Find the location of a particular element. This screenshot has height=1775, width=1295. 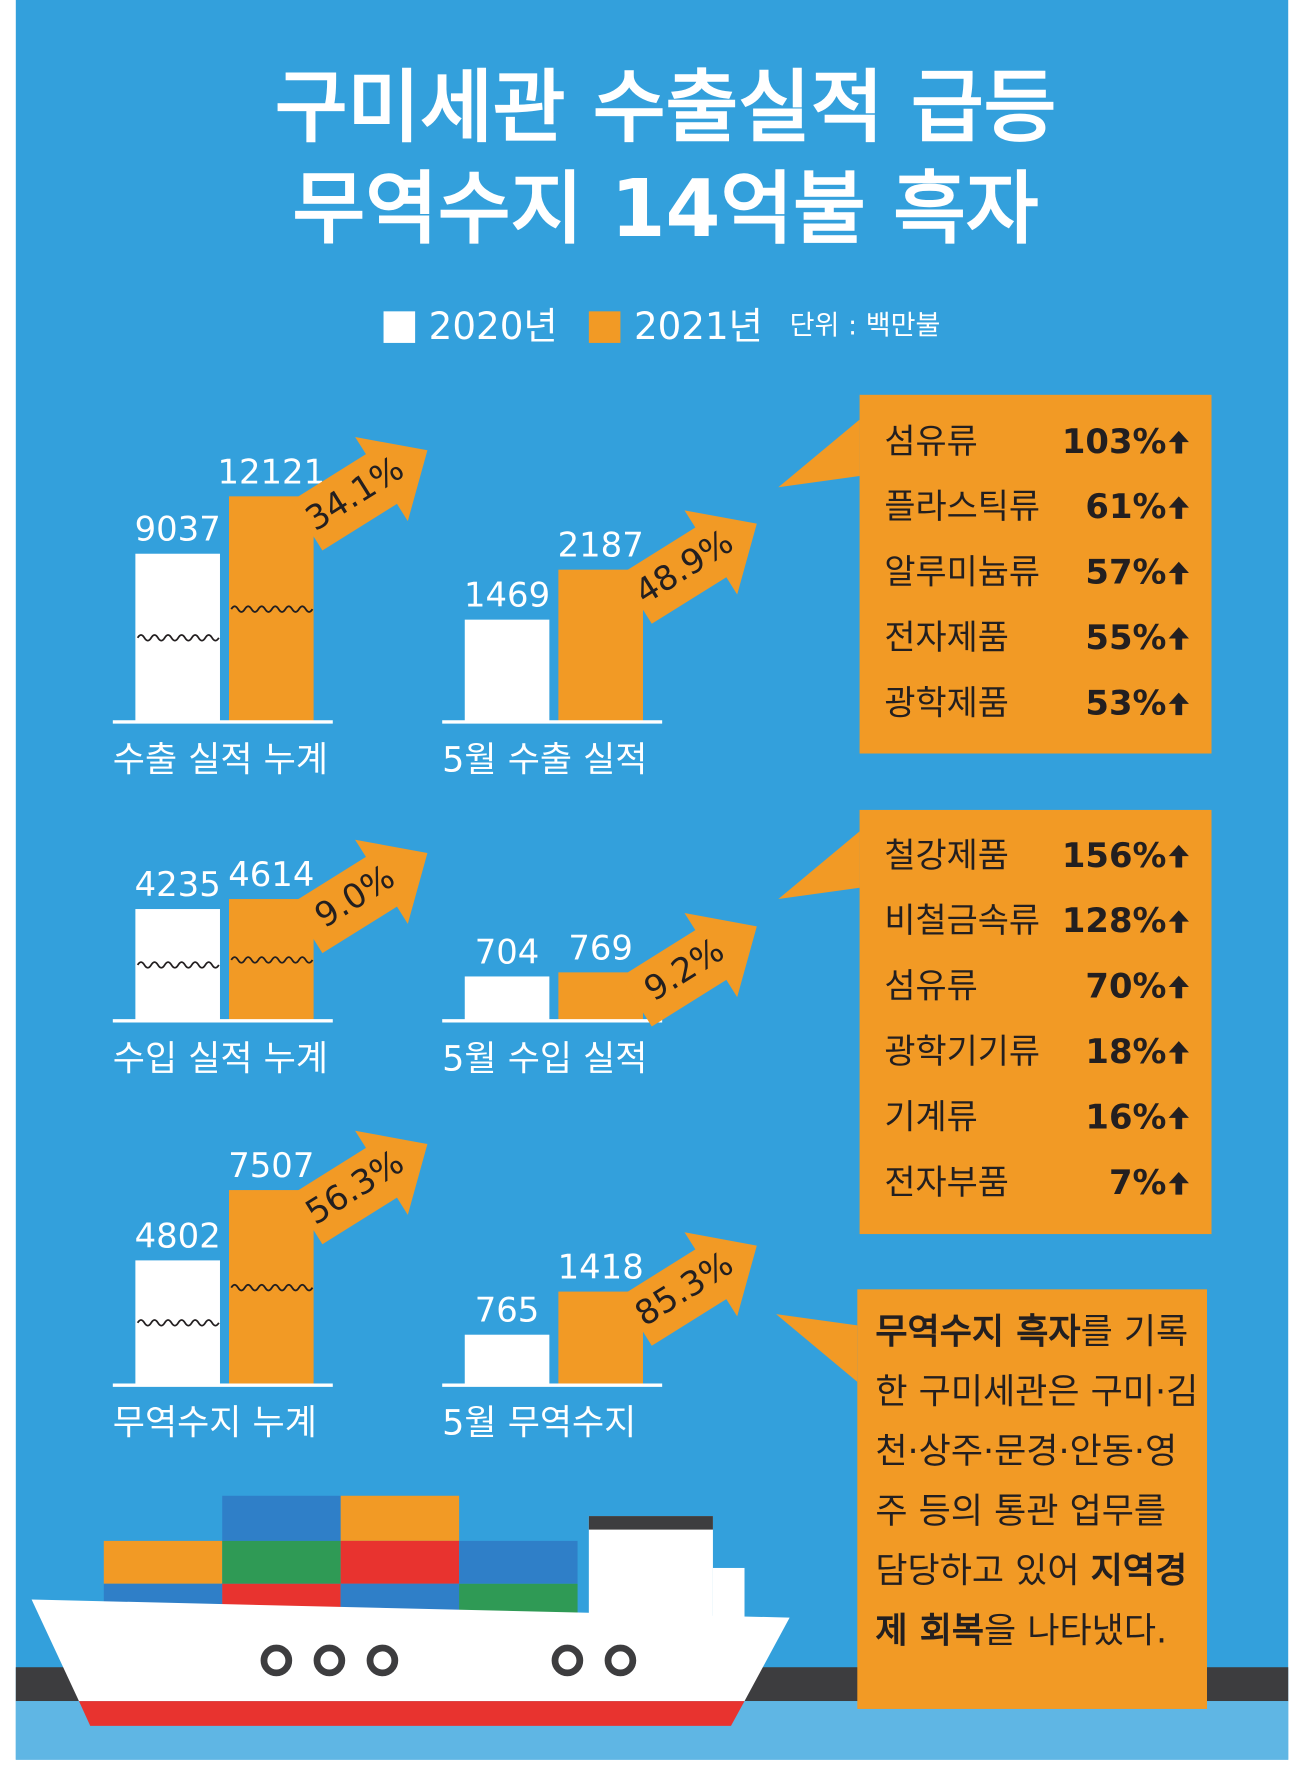

item-name: 알루미늄류 is located at coordinates (962, 572).